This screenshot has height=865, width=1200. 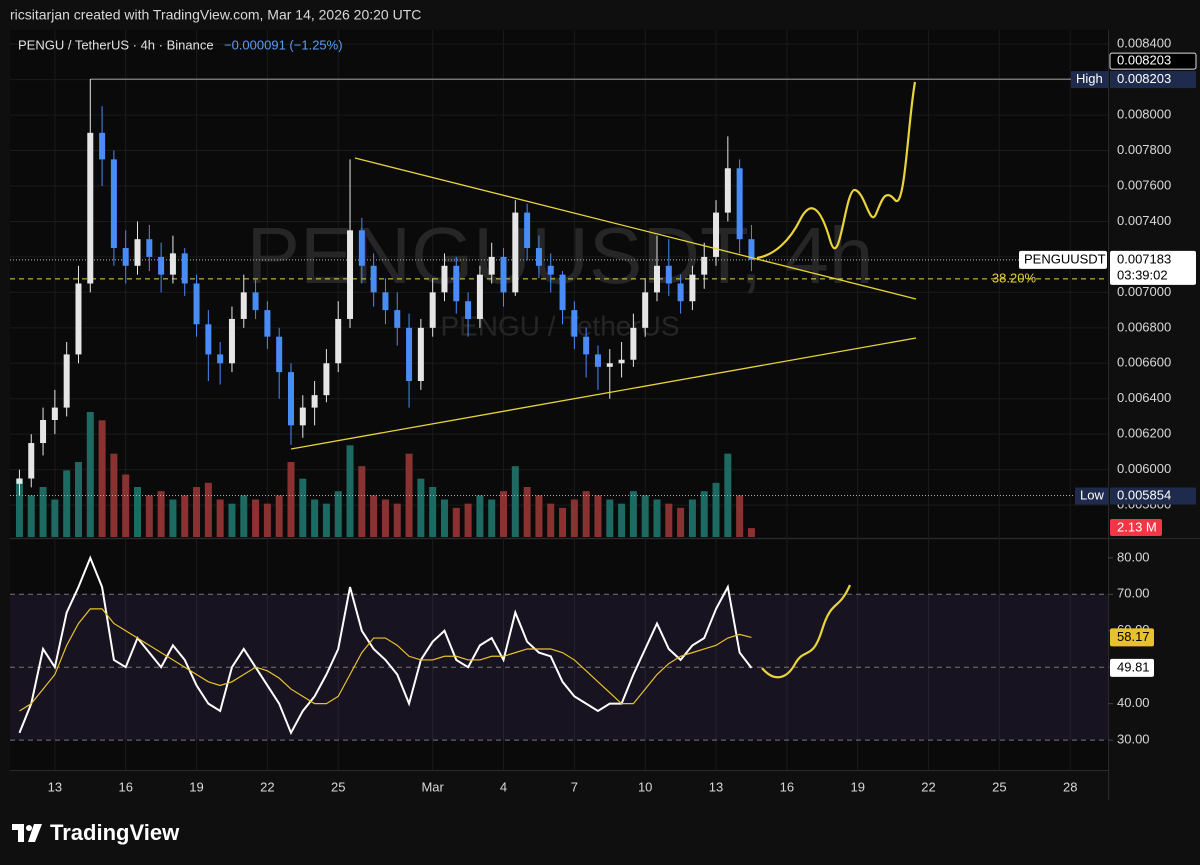 I want to click on symbol-info: PENGU / TetherUS · 4h · Binance, so click(x=116, y=44).